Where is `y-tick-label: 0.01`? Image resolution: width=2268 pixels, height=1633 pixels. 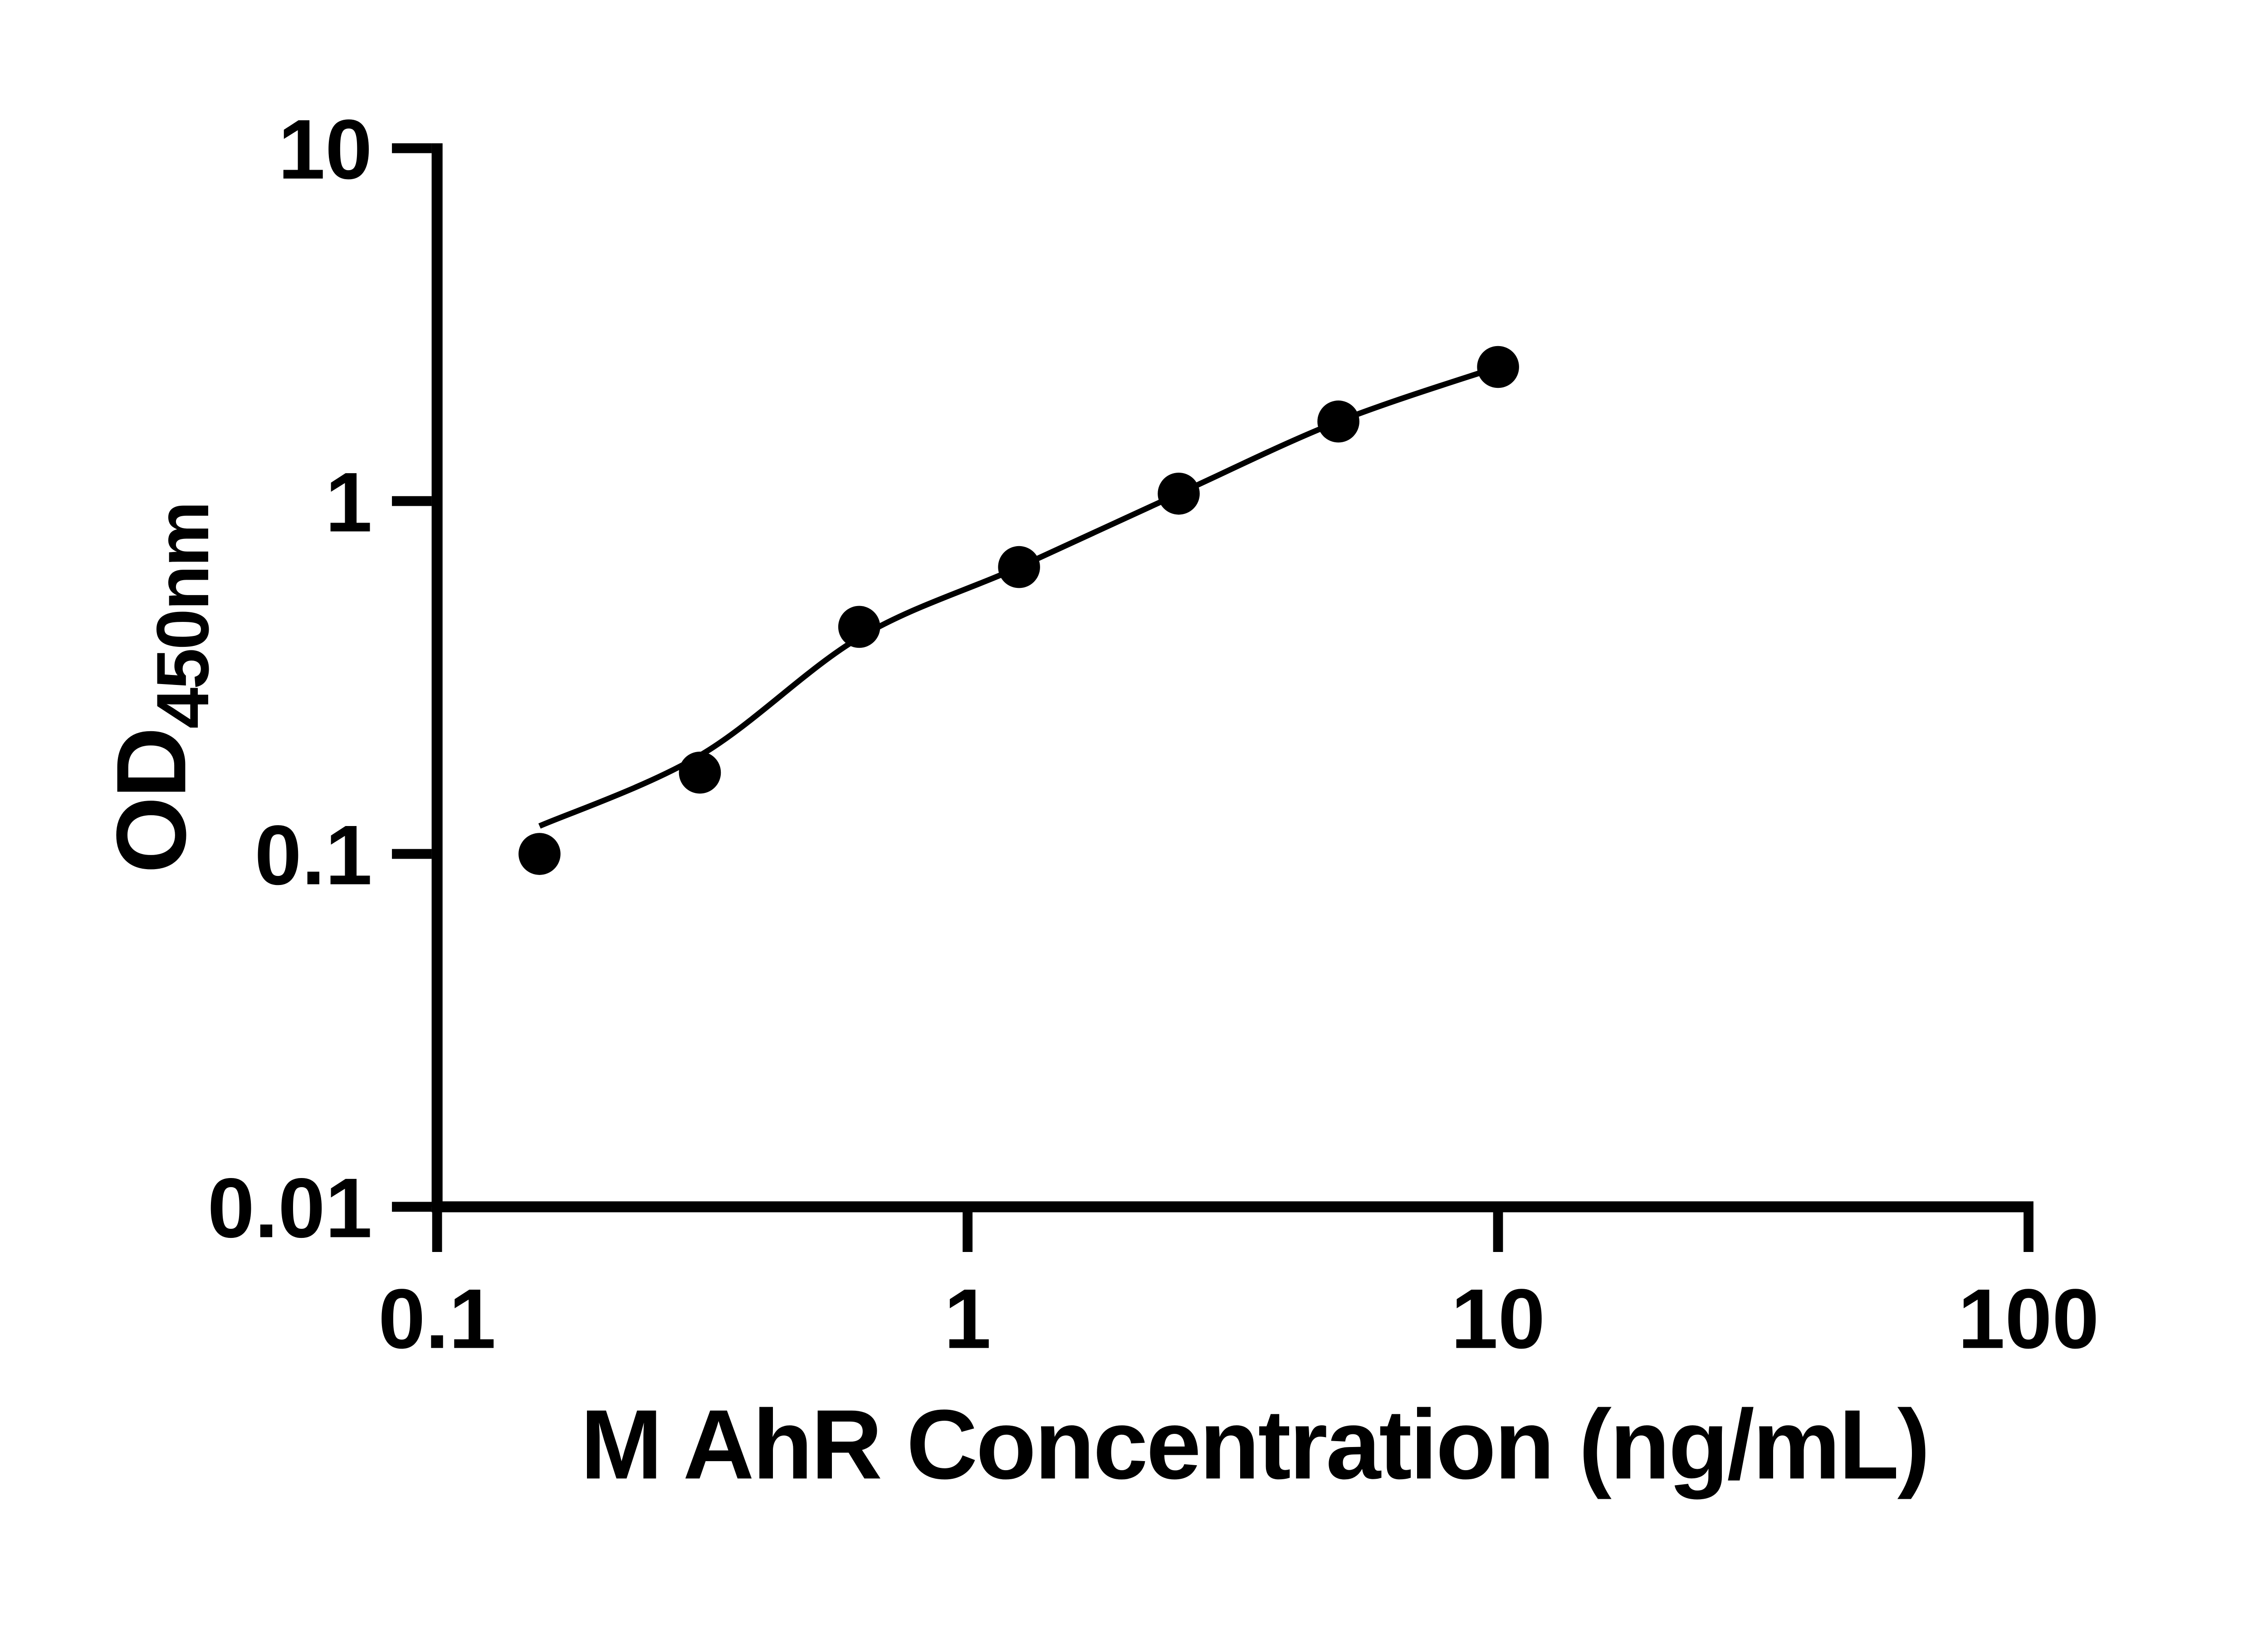 y-tick-label: 0.01 is located at coordinates (290, 1207).